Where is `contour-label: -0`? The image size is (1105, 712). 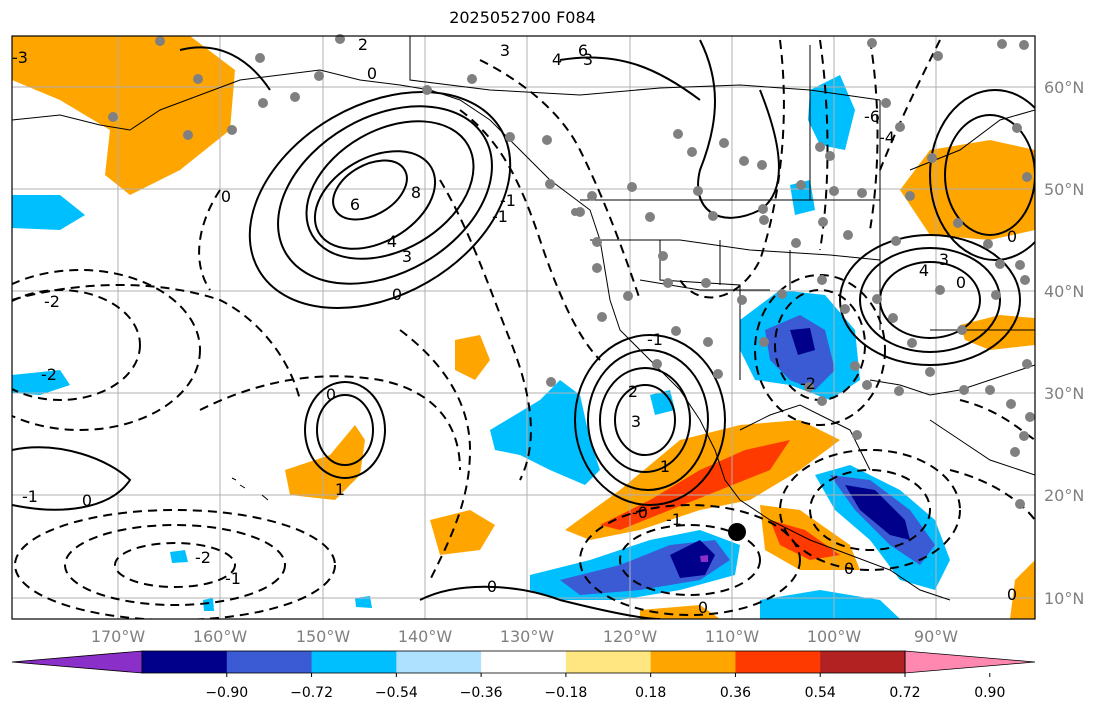
contour-label: -0 is located at coordinates (640, 512).